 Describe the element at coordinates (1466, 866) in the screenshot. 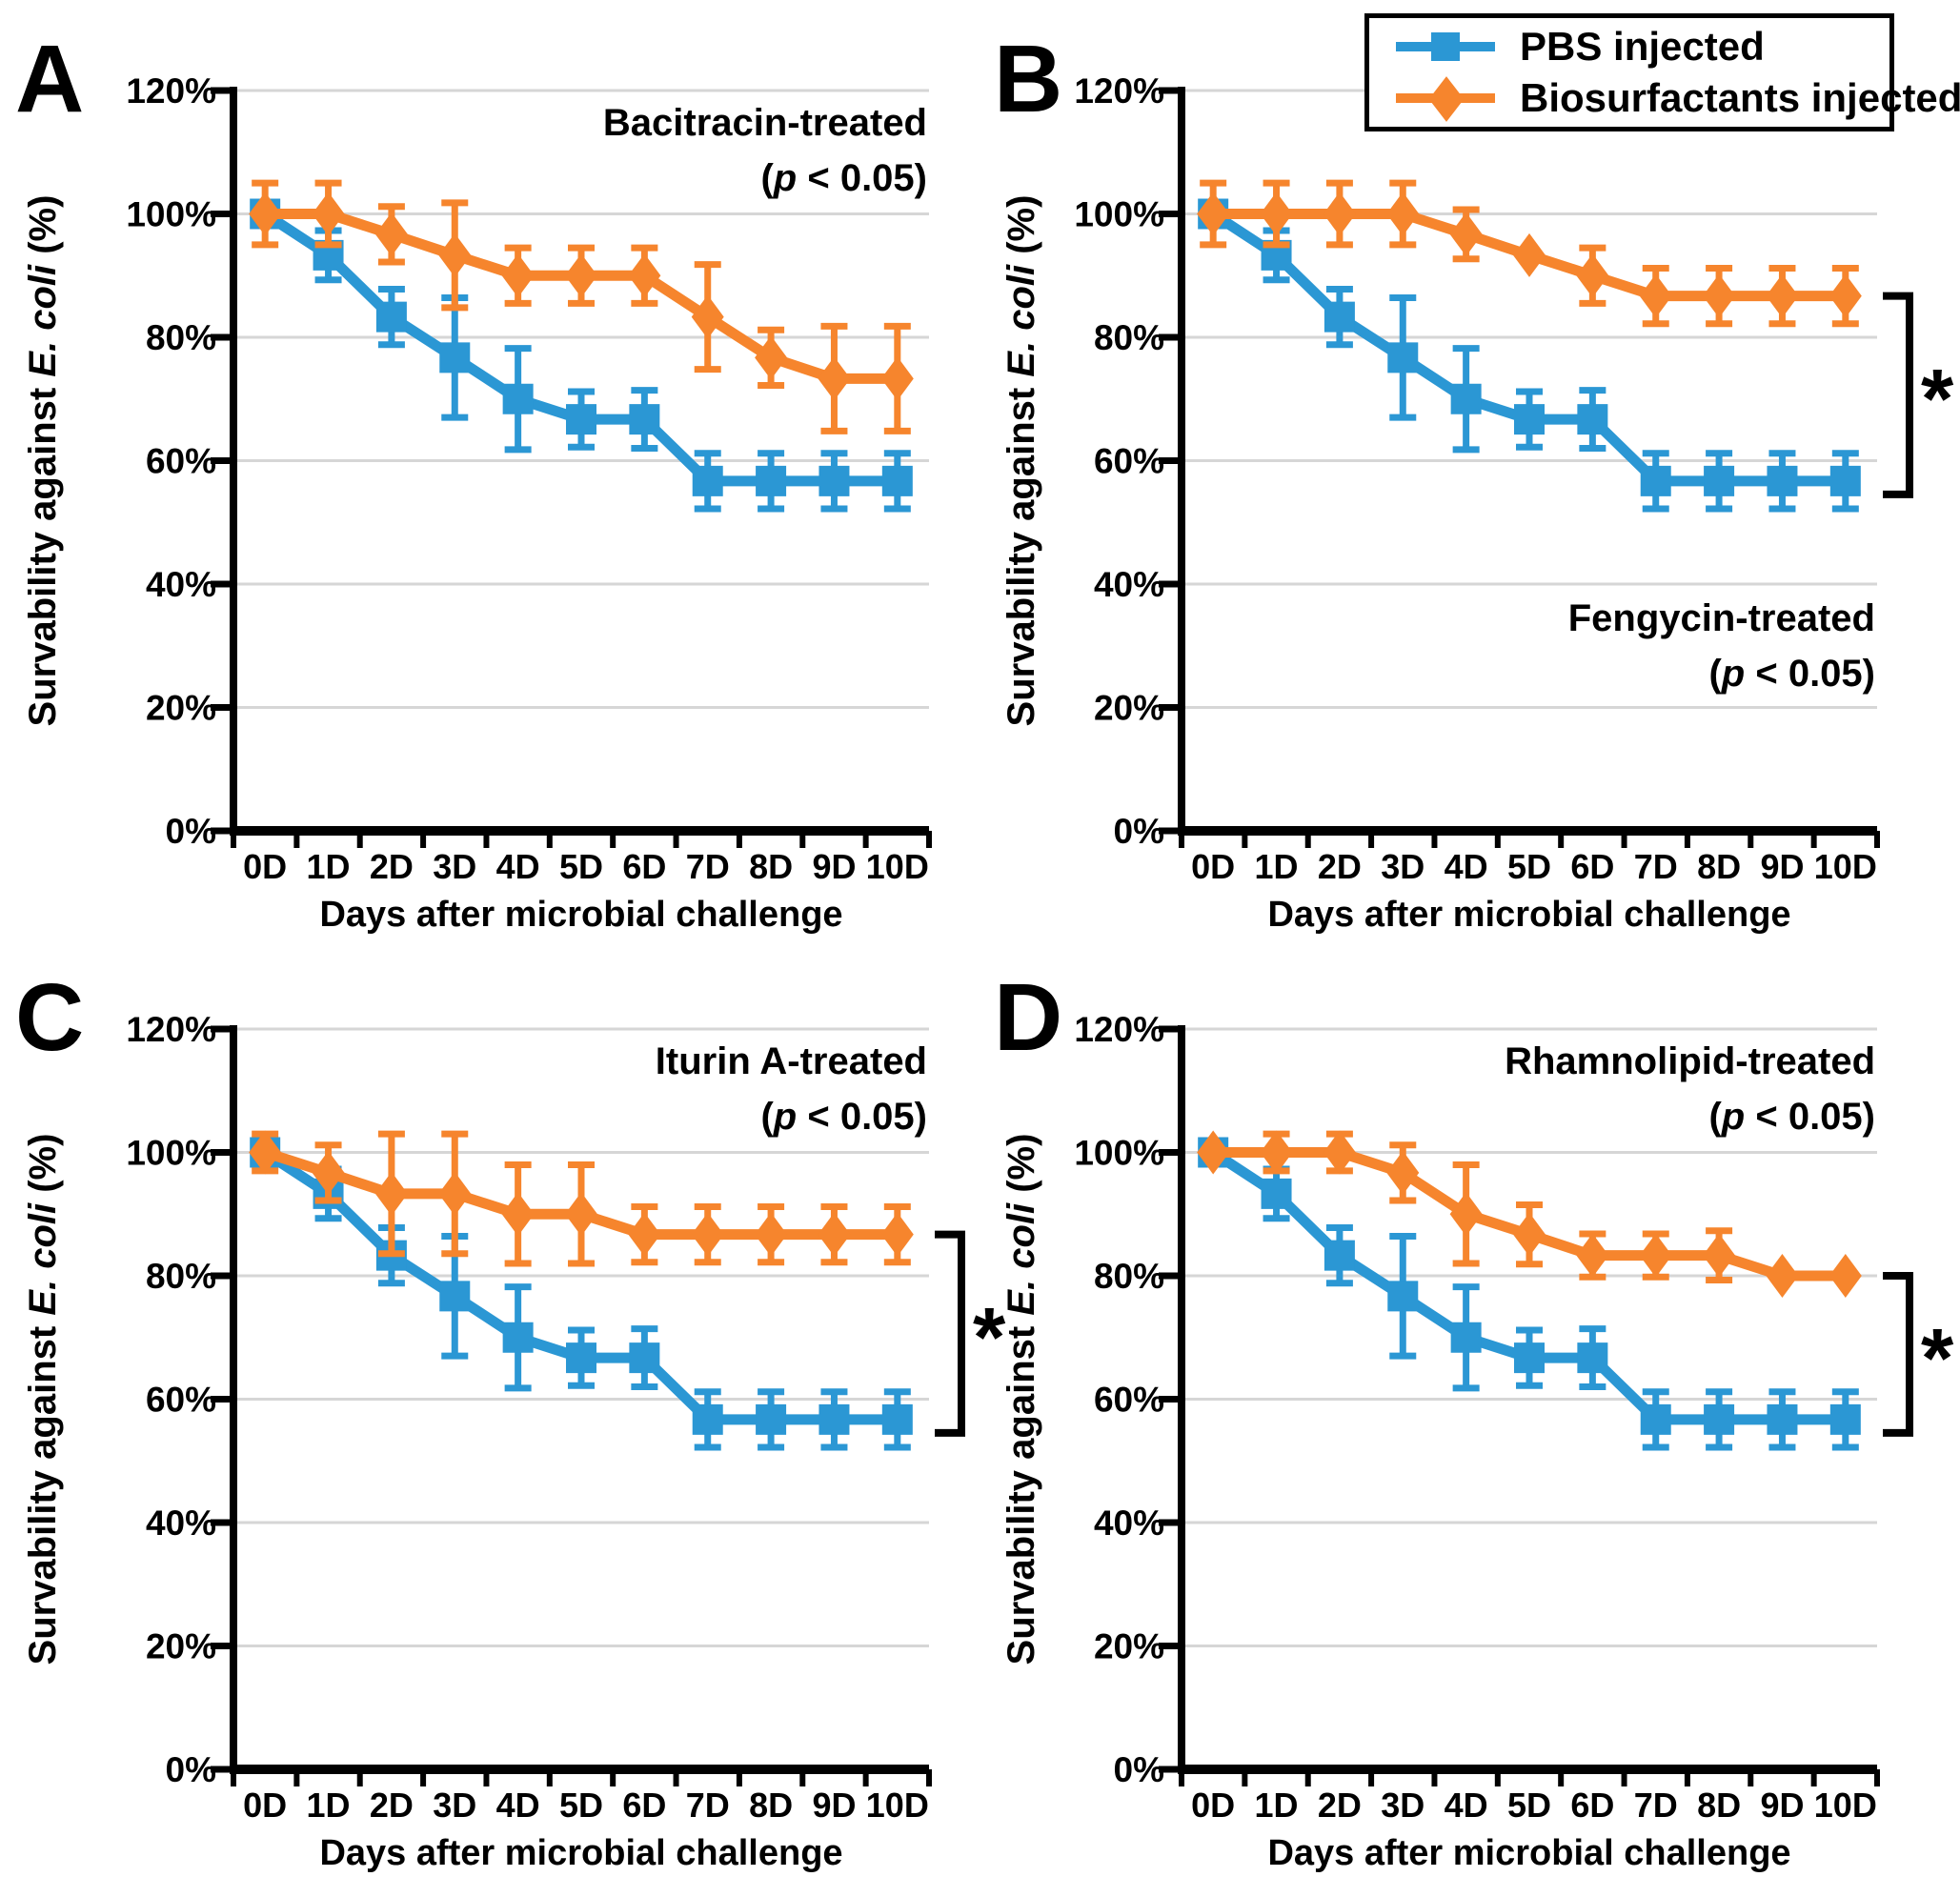

I see `svg-text: 4D` at that location.